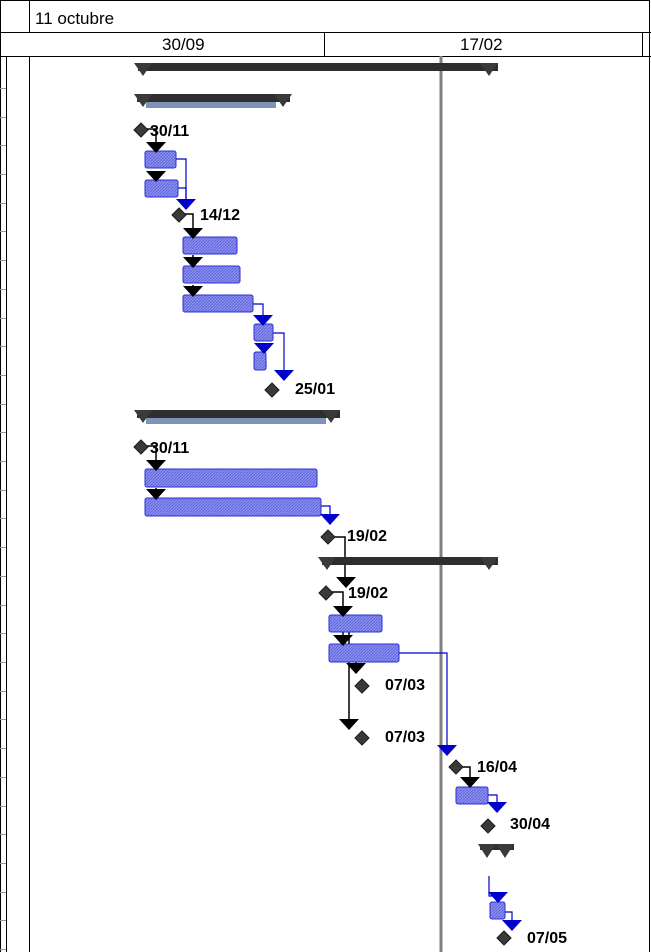 This screenshot has width=651, height=952. I want to click on timescale-top-label: 11 octubre, so click(74, 18).